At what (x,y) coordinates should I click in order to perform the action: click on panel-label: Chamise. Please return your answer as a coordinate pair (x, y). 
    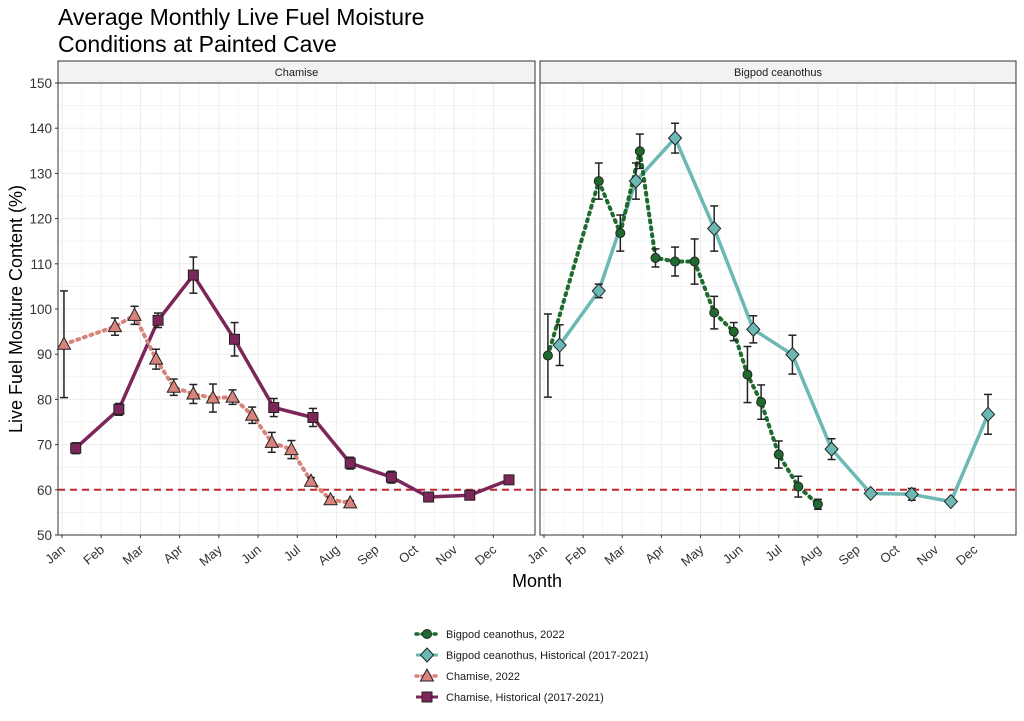
    Looking at the image, I should click on (296, 73).